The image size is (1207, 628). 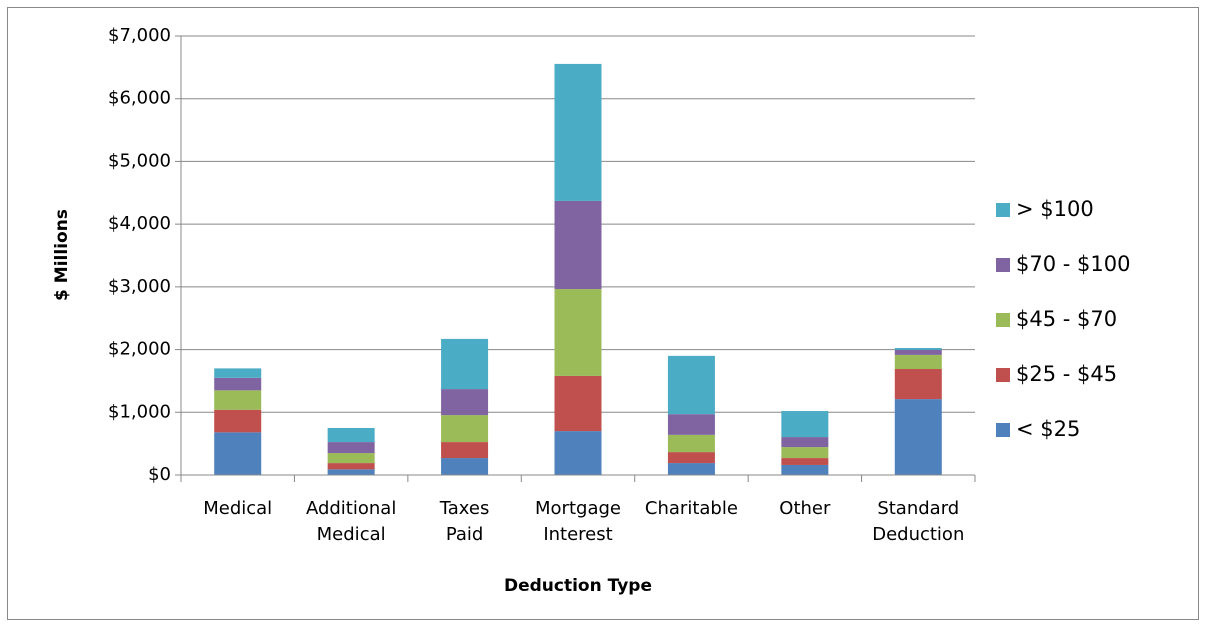 What do you see at coordinates (1066, 319) in the screenshot?
I see `legend-label: $45 - $70` at bounding box center [1066, 319].